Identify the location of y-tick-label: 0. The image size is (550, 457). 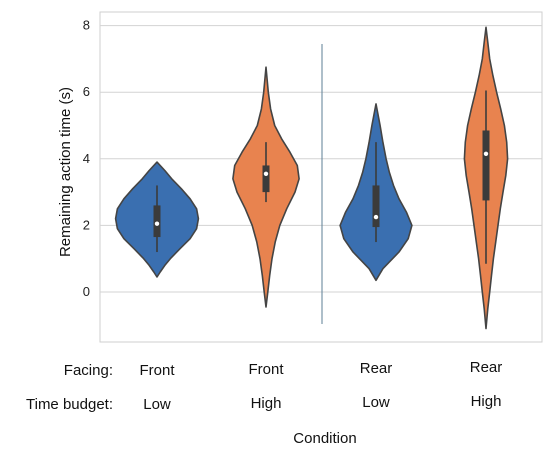
(86, 291).